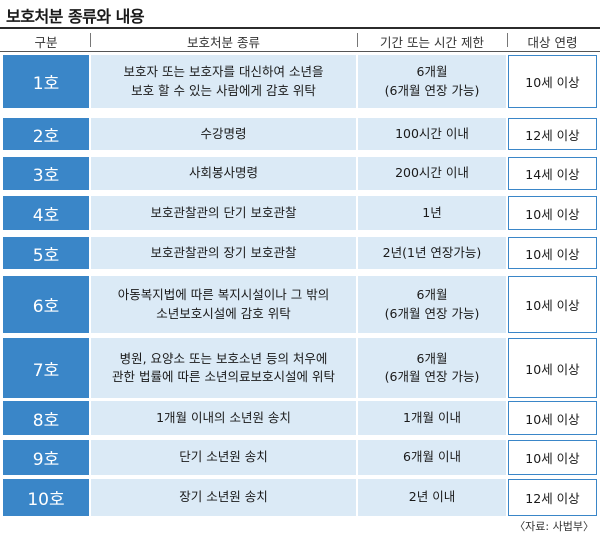 The height and width of the screenshot is (537, 600). Describe the element at coordinates (46, 213) in the screenshot. I see `row-number: 4호` at that location.